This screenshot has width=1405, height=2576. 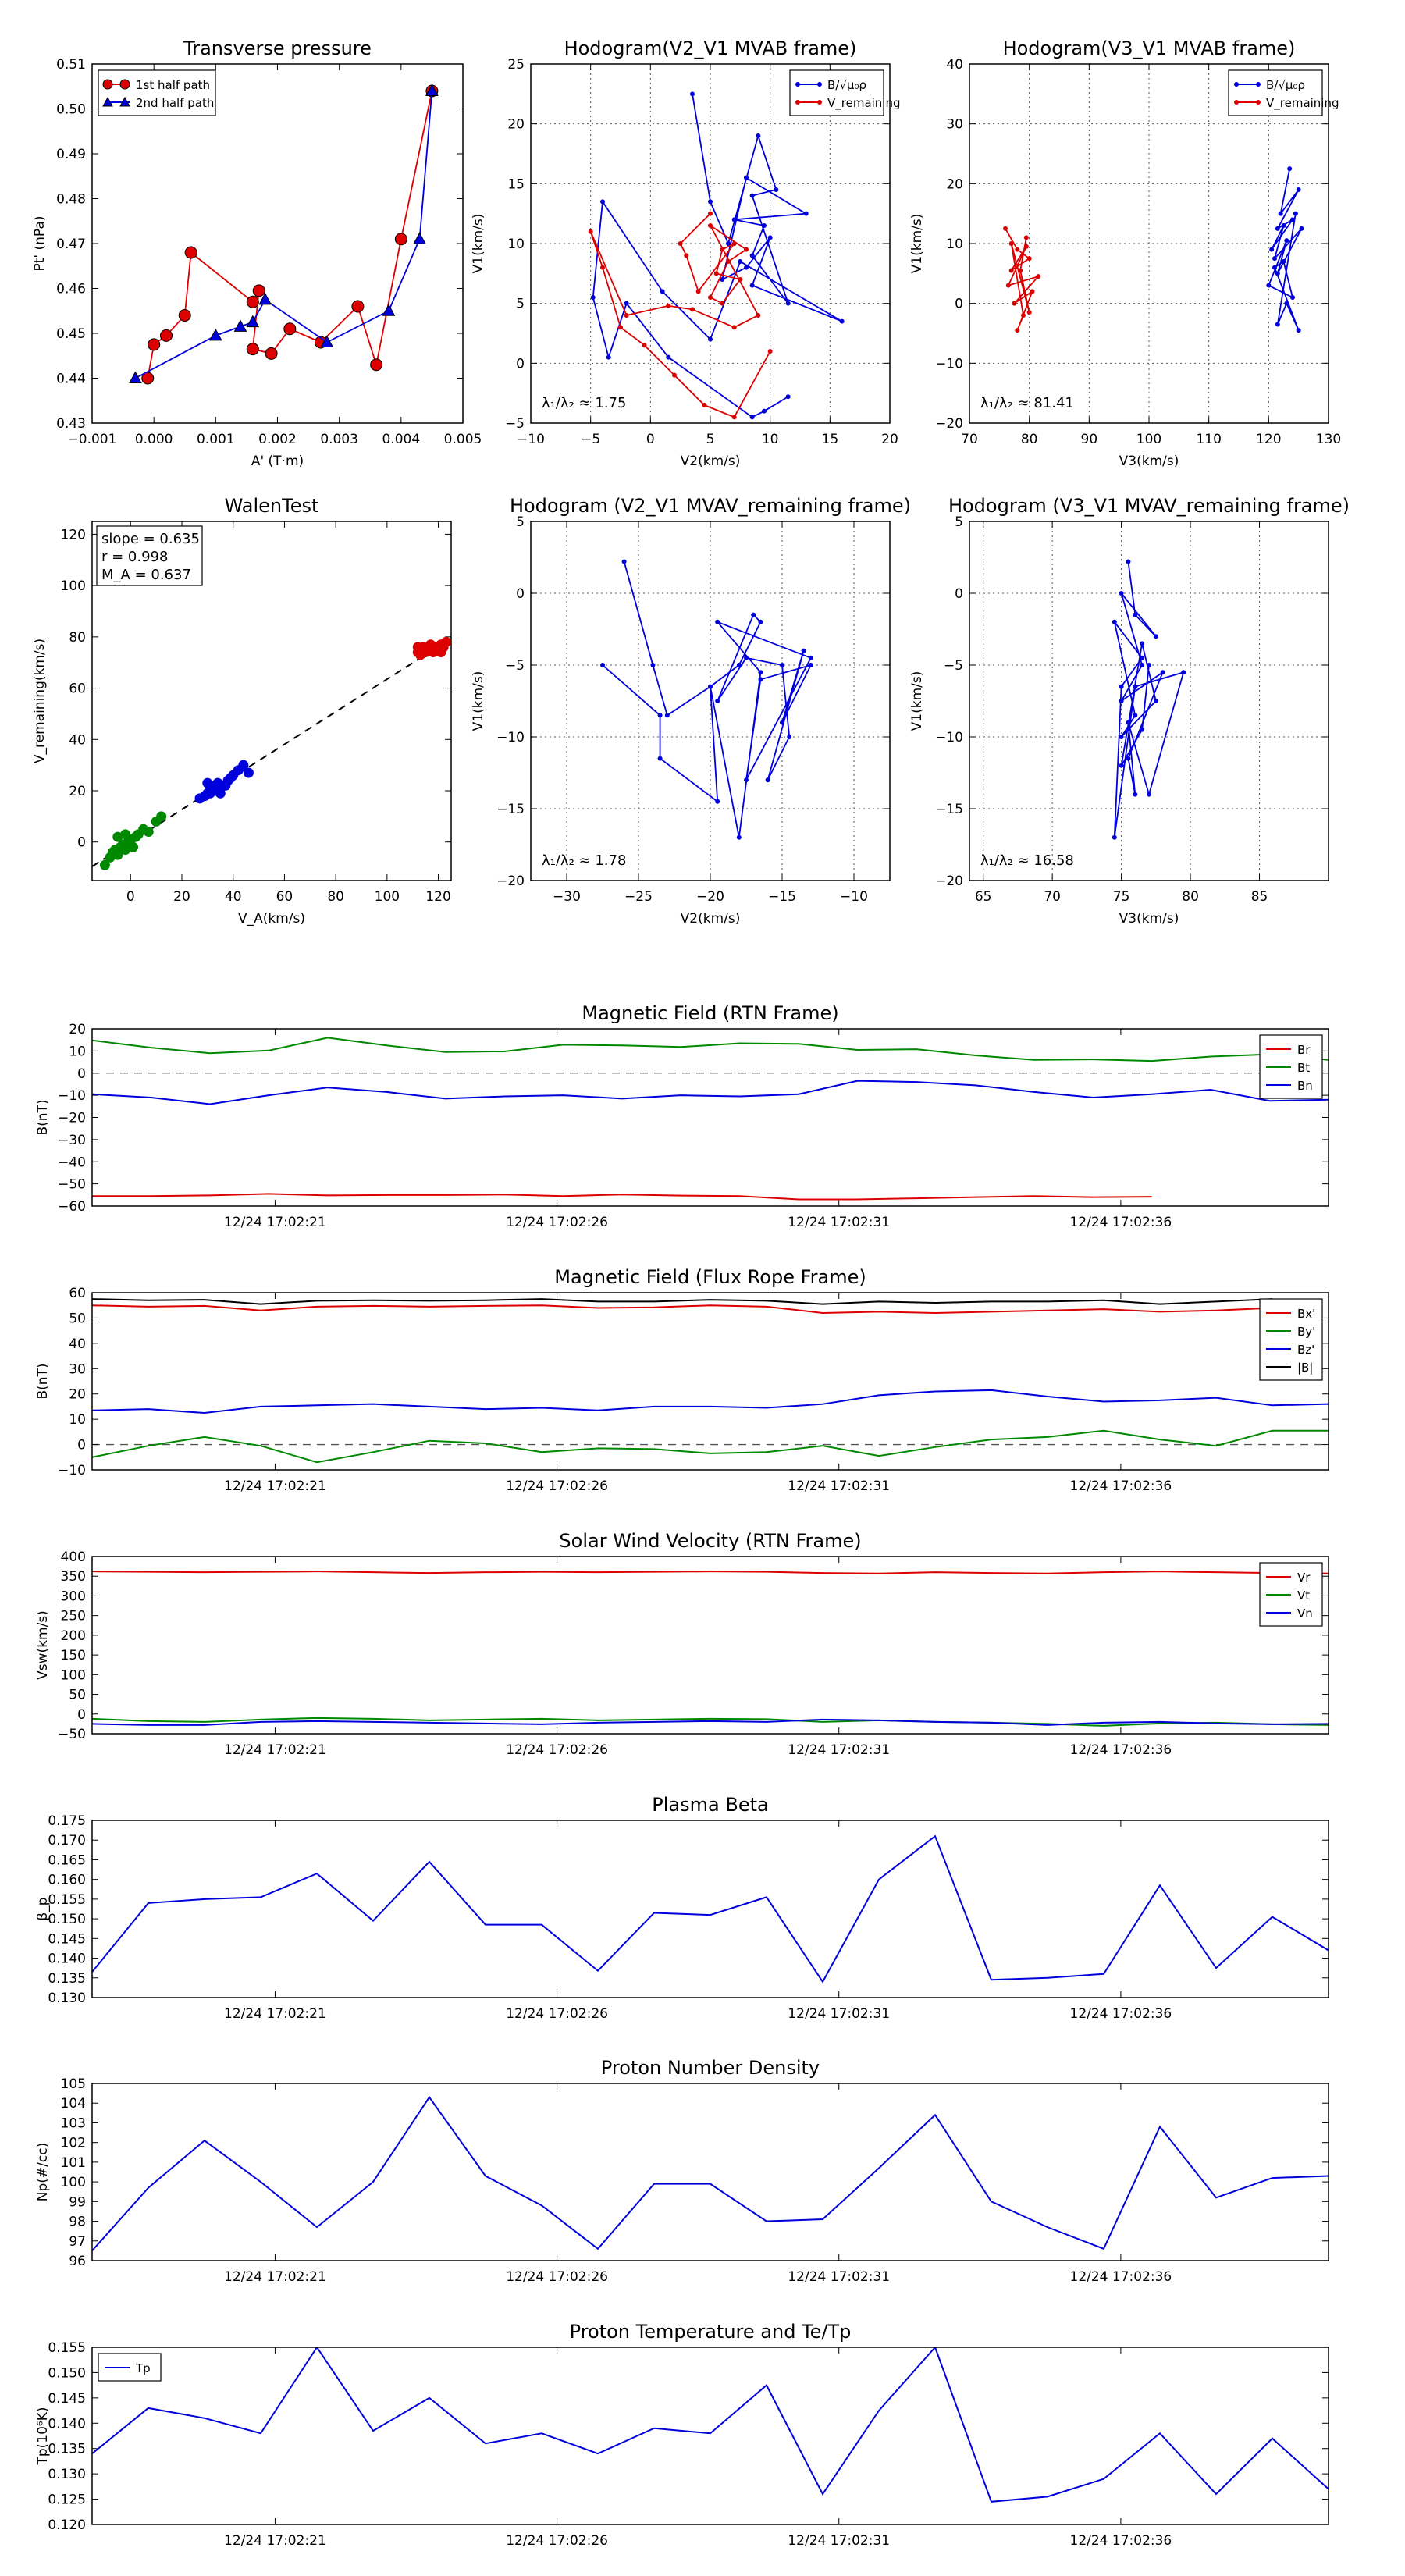 What do you see at coordinates (67, 2474) in the screenshot?
I see `proton-temperature-ytick-label: 0.130` at bounding box center [67, 2474].